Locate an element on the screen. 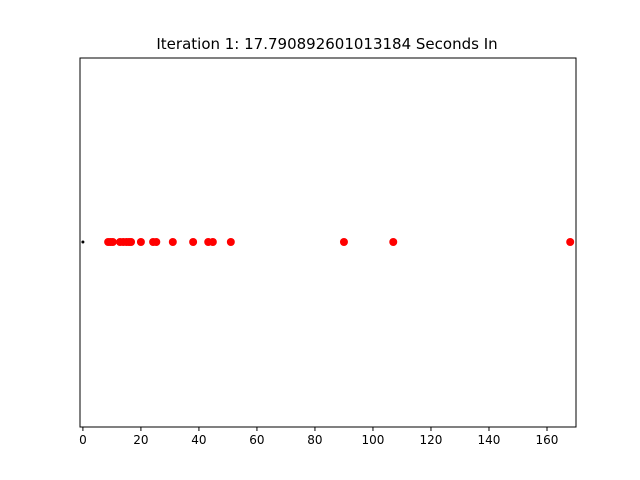 The height and width of the screenshot is (480, 640). data-points is located at coordinates (328, 242).